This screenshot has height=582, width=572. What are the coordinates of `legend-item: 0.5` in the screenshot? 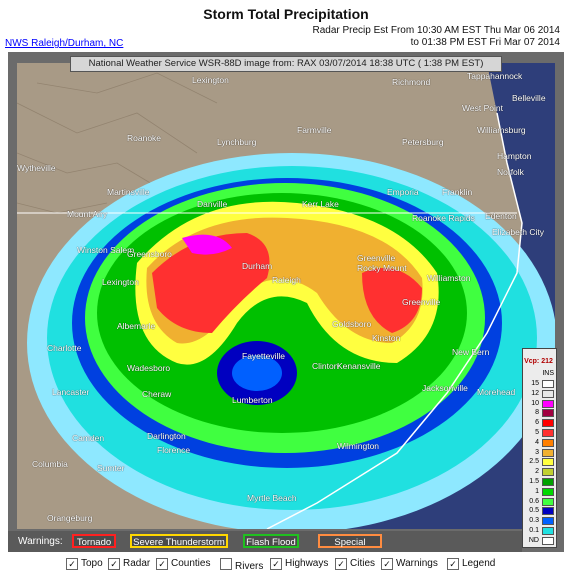 It's located at (539, 511).